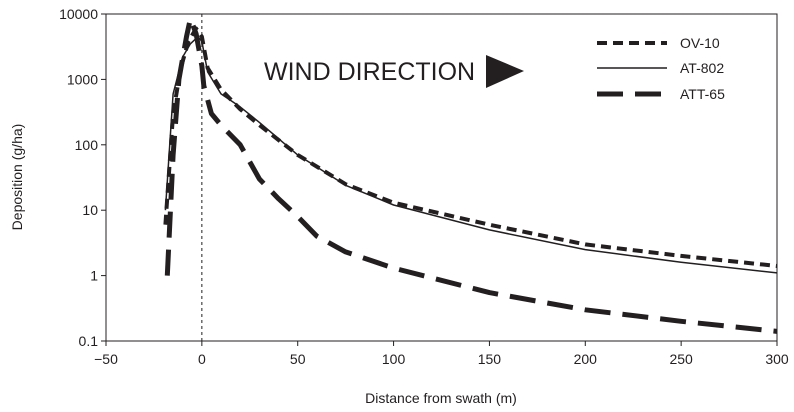  I want to click on x-tick-label: 250, so click(681, 359).